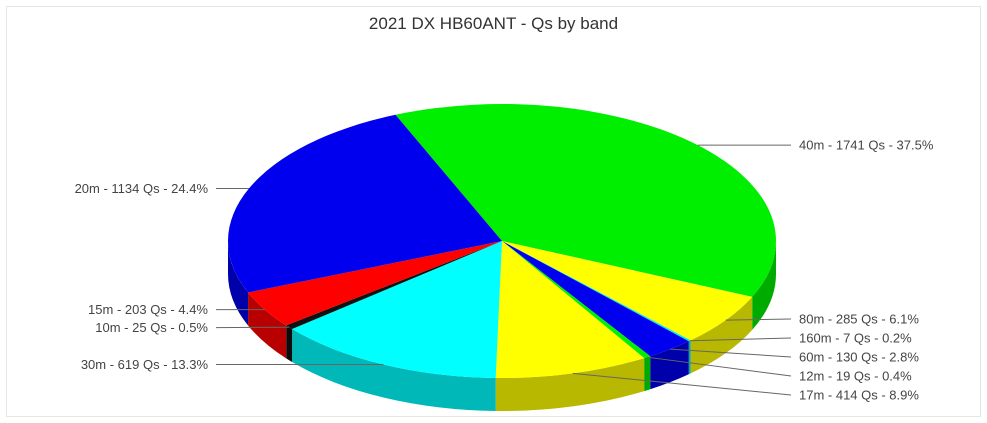 This screenshot has width=987, height=423. Describe the element at coordinates (866, 145) in the screenshot. I see `slice-label-40m: 40m - 1741 Qs - 37.5%` at that location.